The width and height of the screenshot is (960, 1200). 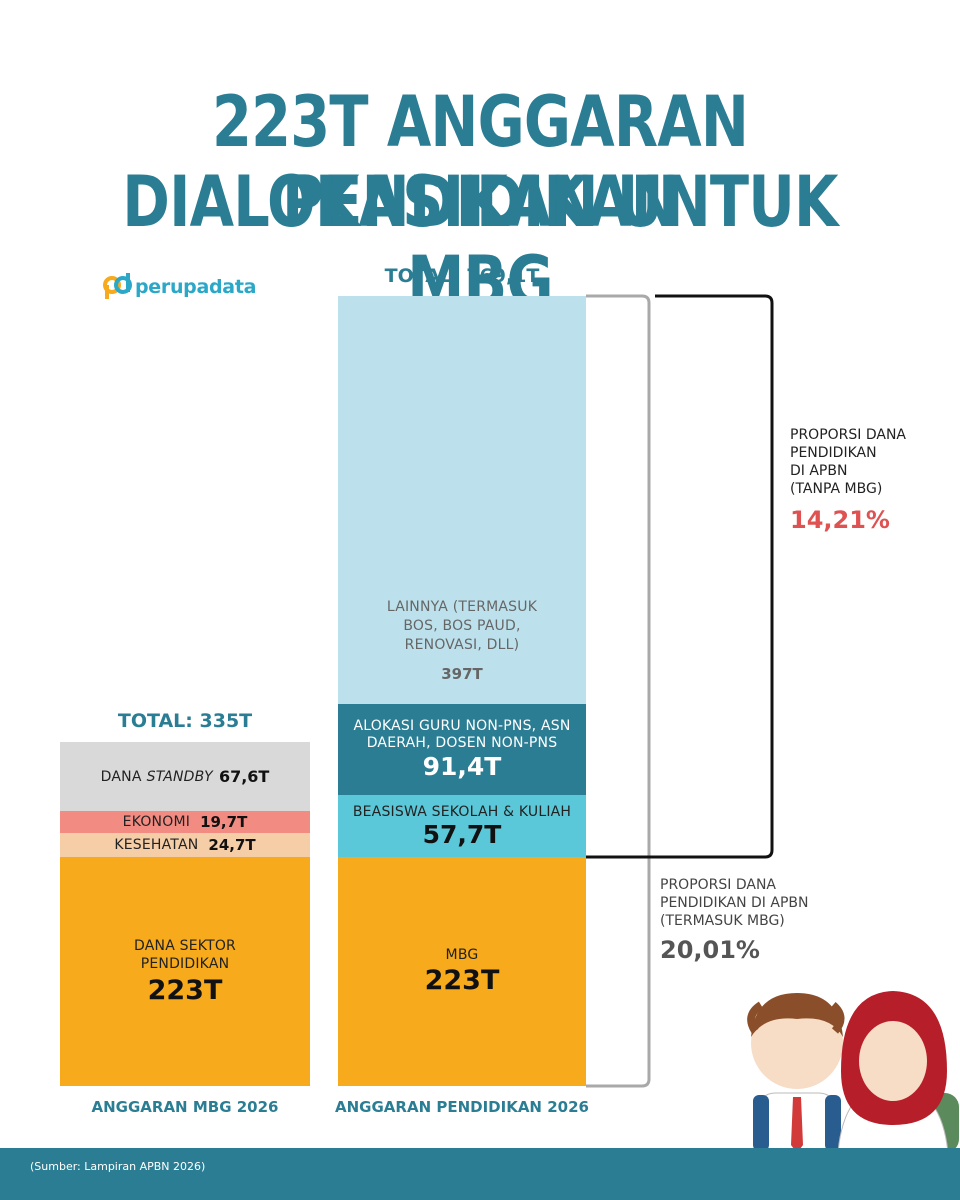 What do you see at coordinates (462, 726) in the screenshot?
I see `segment-label-line1: ALOKASI GURU NON-PNS, ASN` at bounding box center [462, 726].